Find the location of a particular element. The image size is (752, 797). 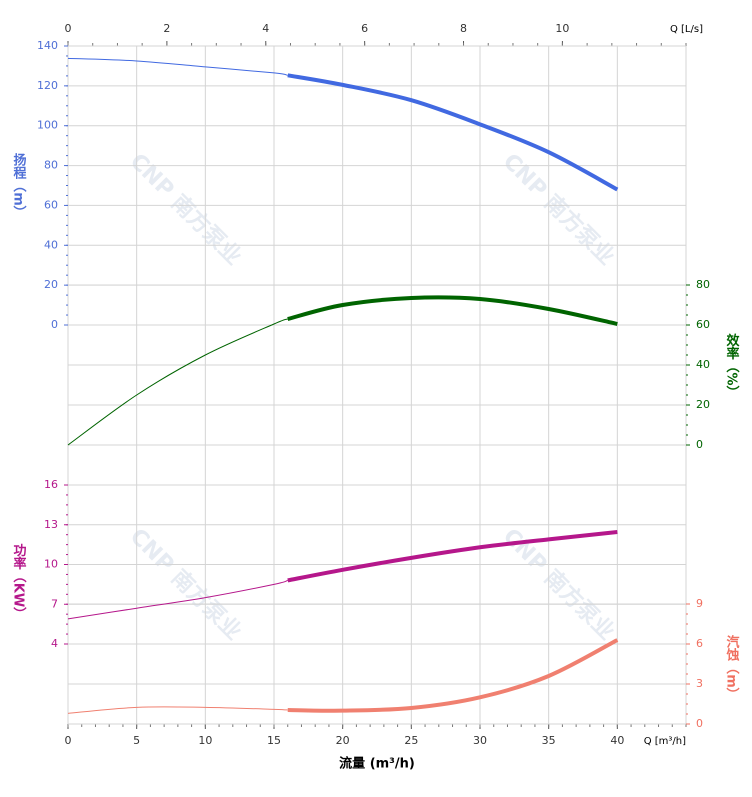

x-axis-title: 流量 (m³/h) is located at coordinates (377, 764).